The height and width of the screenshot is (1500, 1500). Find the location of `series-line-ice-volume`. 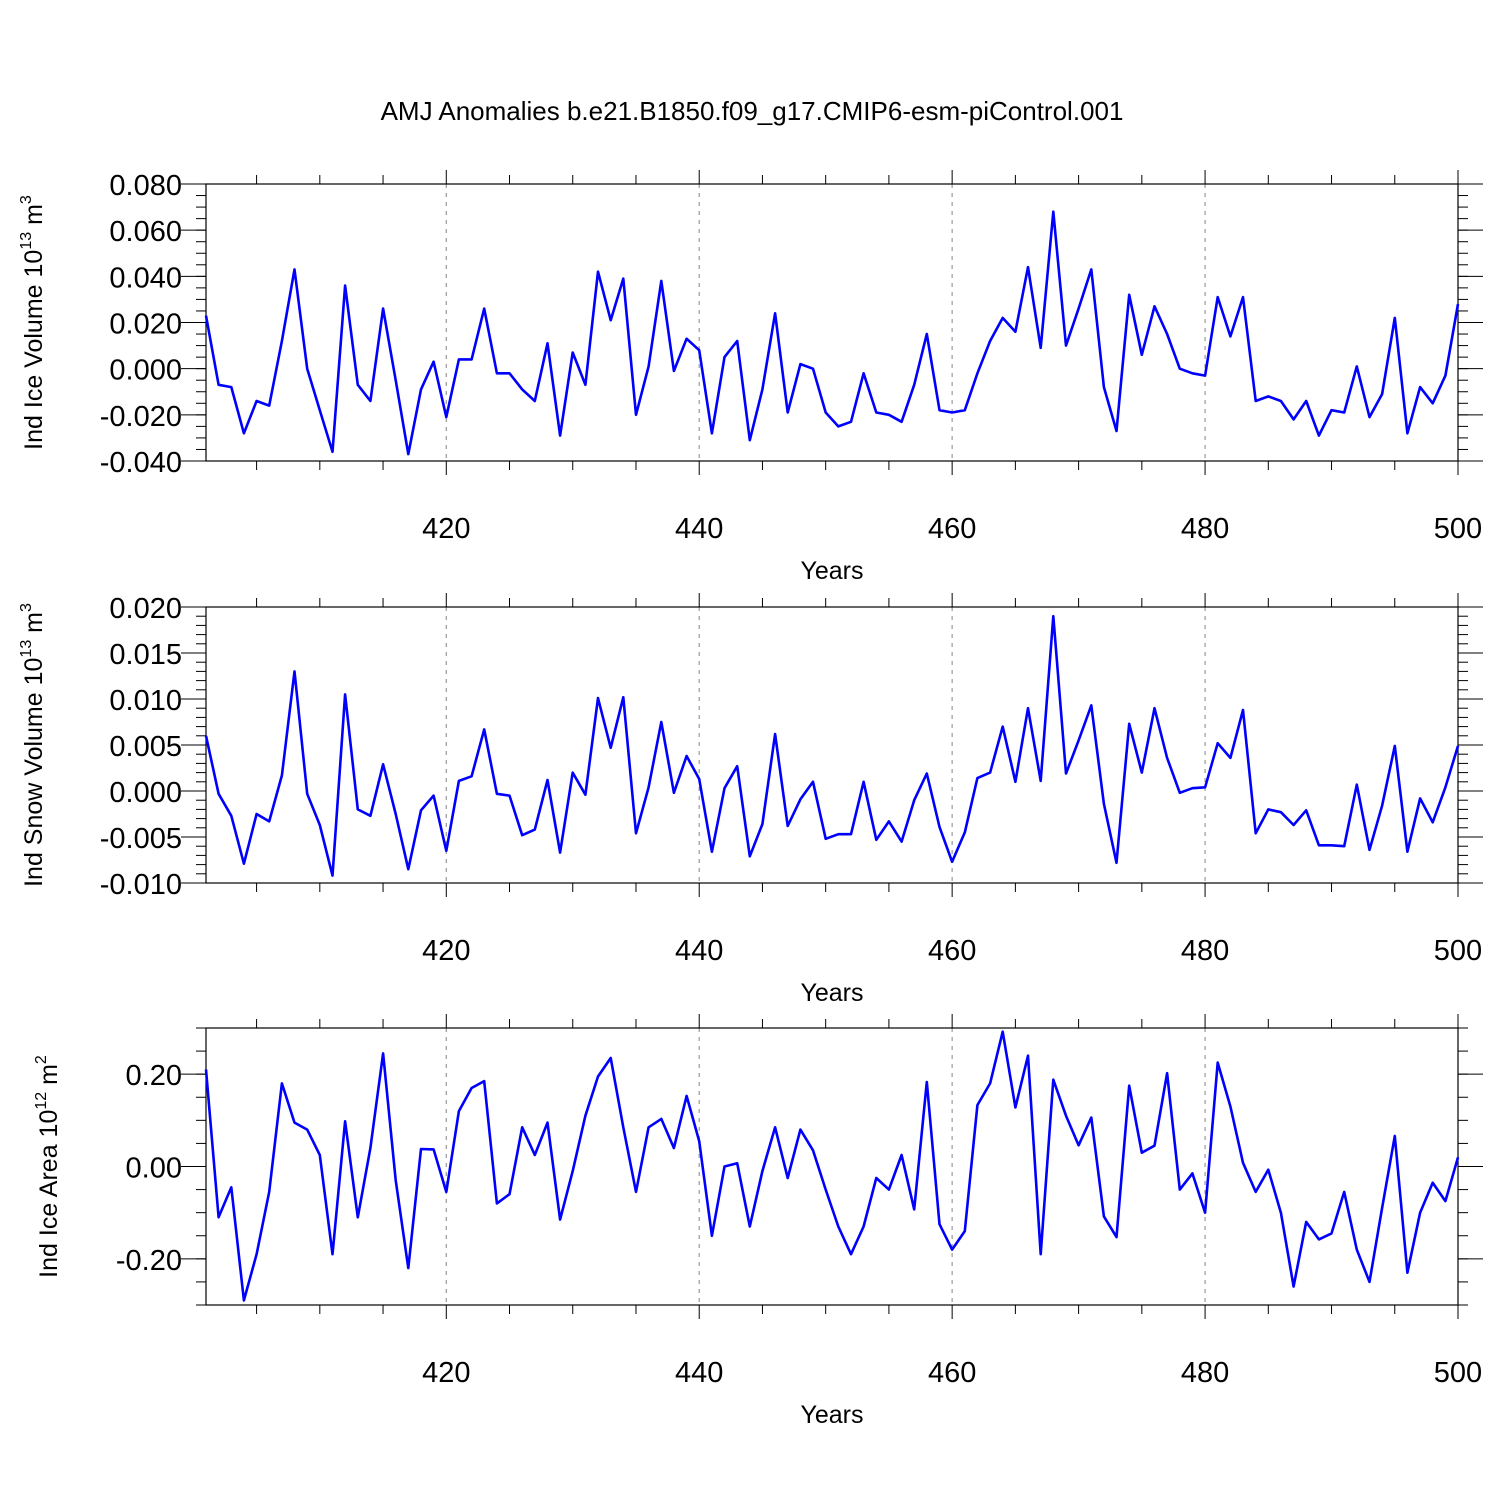

series-line-ice-volume is located at coordinates (832, 333).